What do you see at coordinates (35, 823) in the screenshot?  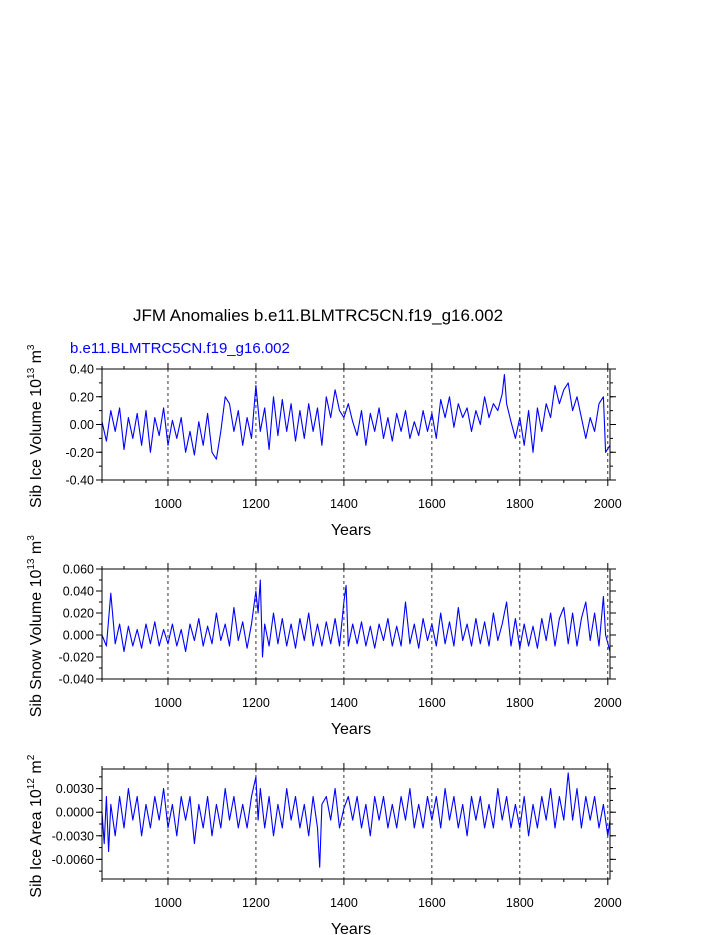 I see `y-axis-label: Sib Ice Area 1012 m2` at bounding box center [35, 823].